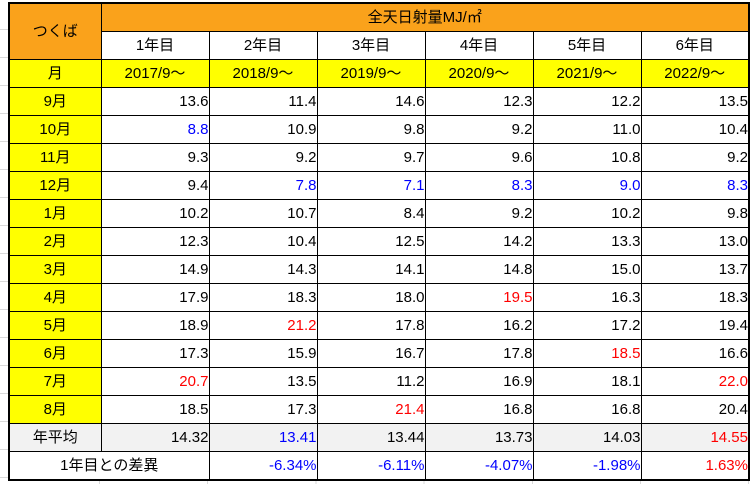 This screenshot has height=484, width=755. What do you see at coordinates (263, 269) in the screenshot?
I see `data-cell: 14.3` at bounding box center [263, 269].